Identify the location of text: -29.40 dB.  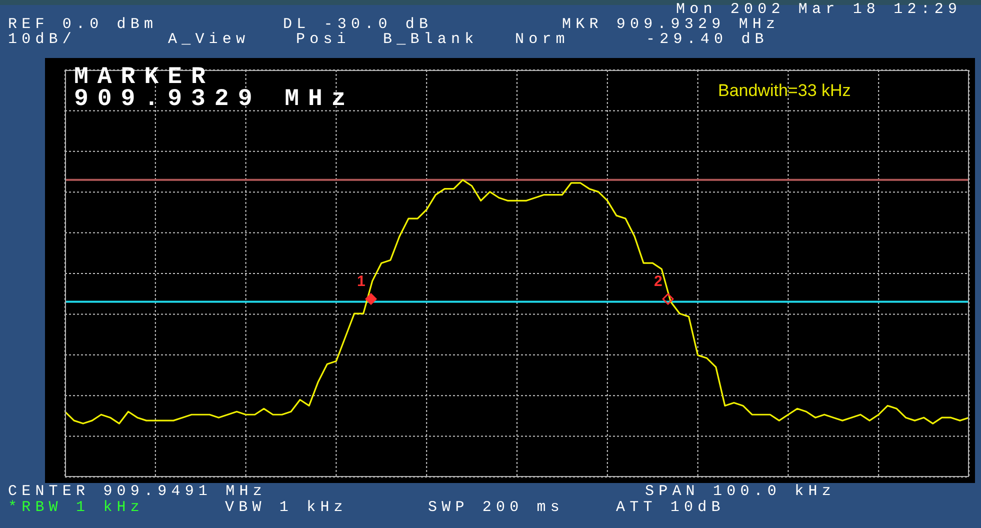
(707, 39).